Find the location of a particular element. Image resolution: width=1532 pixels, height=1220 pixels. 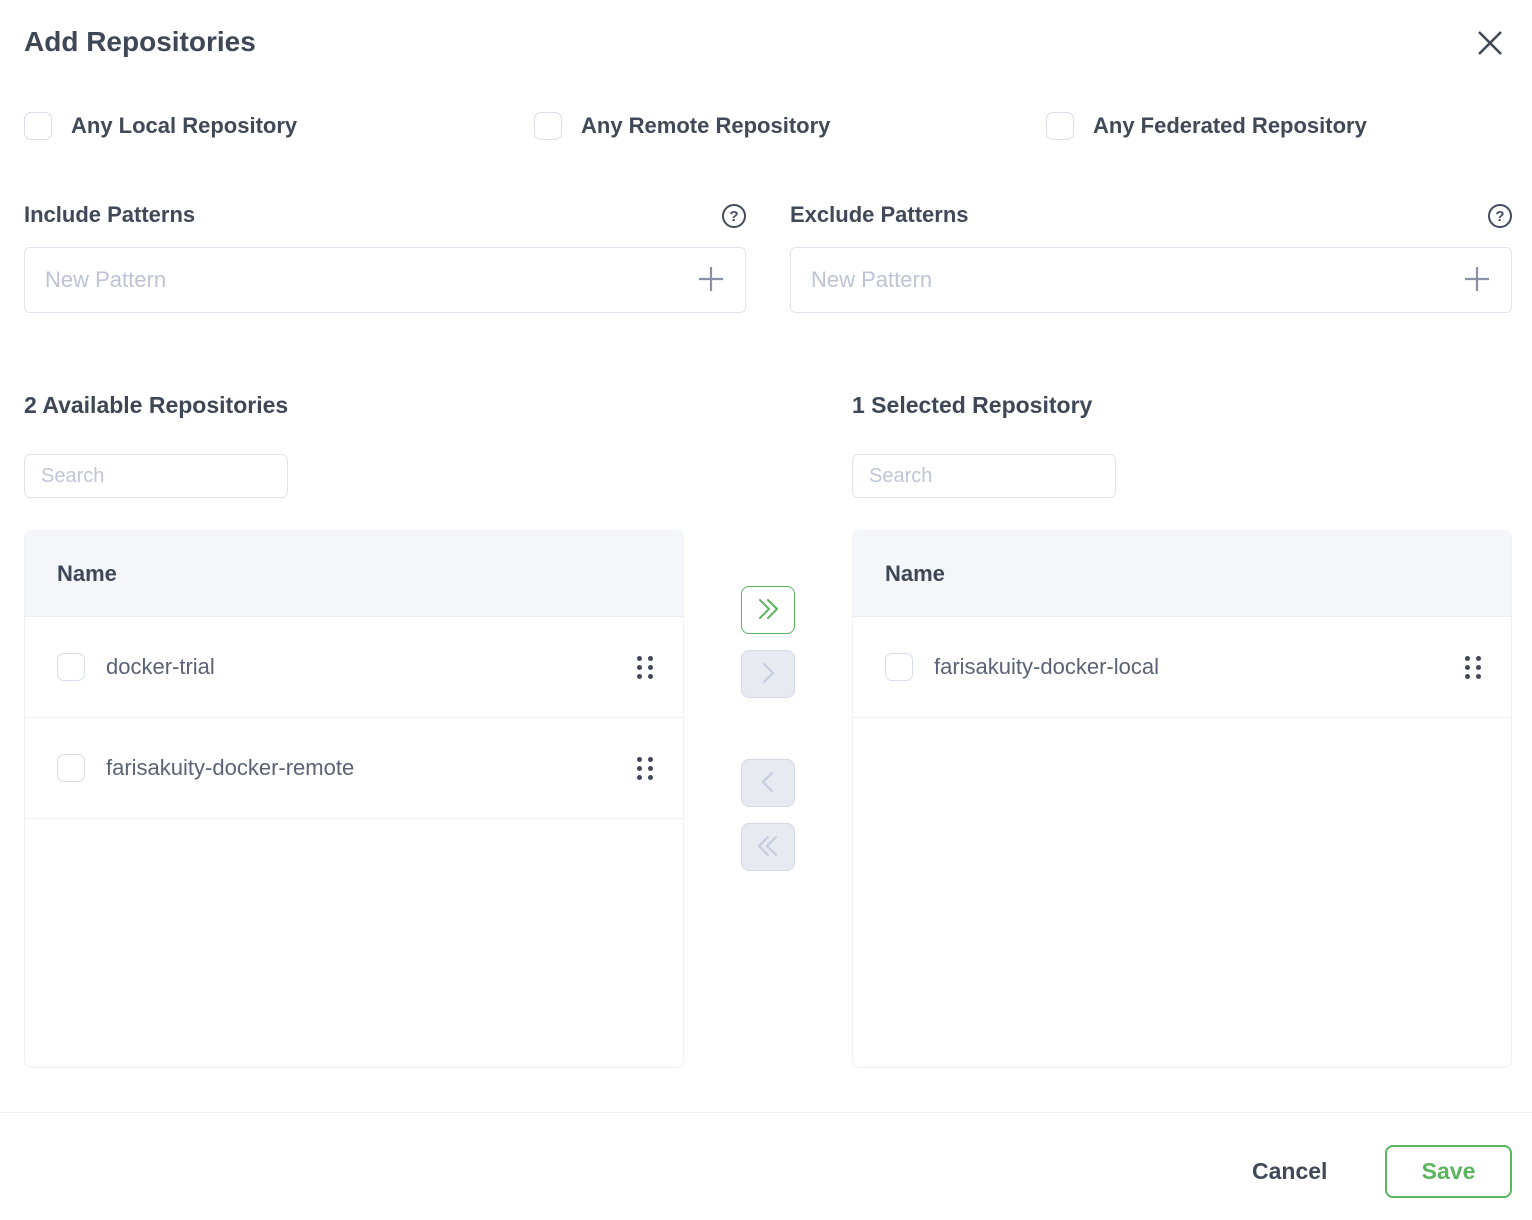

any-remote-repository-checkbox is located at coordinates (548, 126).